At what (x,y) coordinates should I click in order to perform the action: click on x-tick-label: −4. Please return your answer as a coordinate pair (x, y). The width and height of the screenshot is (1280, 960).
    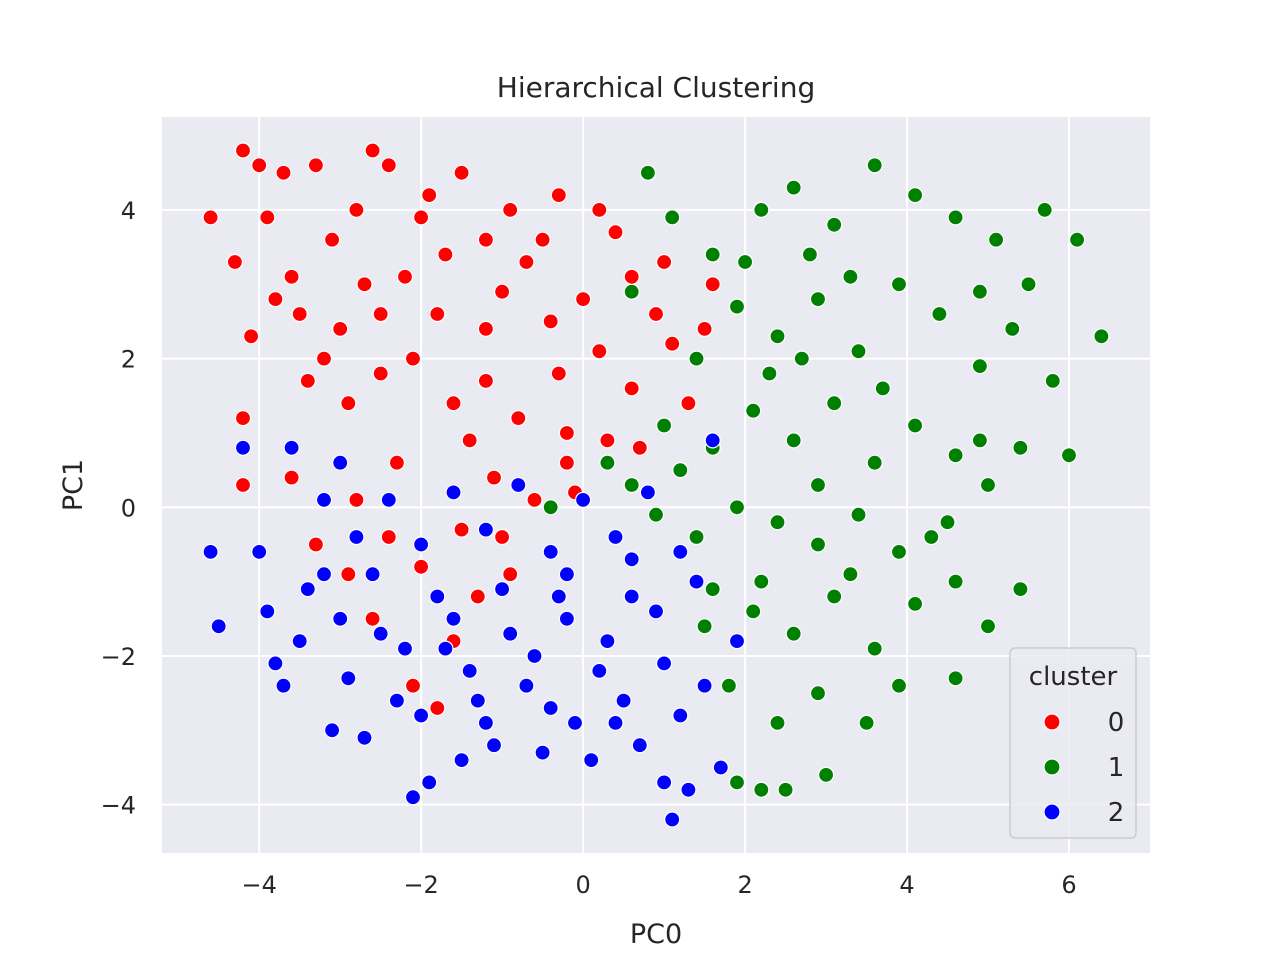
    Looking at the image, I should click on (258, 885).